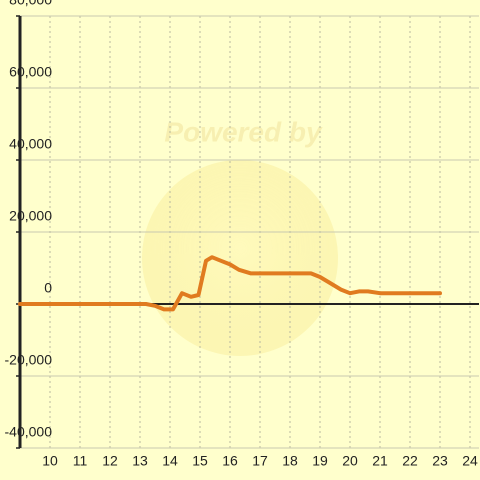  Describe the element at coordinates (243, 131) in the screenshot. I see `watermark-text: Powered by` at that location.